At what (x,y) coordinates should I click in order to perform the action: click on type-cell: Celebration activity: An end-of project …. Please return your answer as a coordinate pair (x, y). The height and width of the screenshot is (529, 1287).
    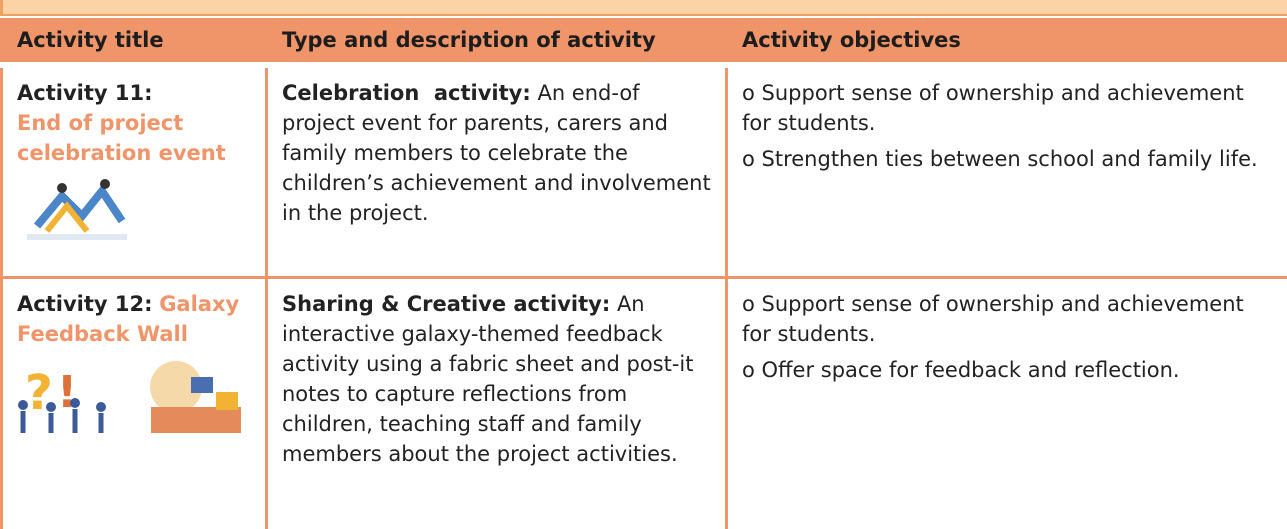
    Looking at the image, I should click on (495, 172).